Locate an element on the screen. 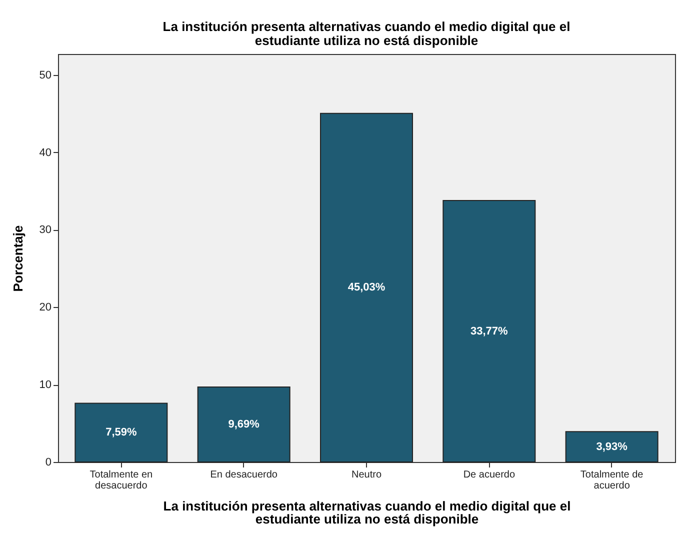 This screenshot has height=537, width=677. y-tick-label: 50 is located at coordinates (45, 75).